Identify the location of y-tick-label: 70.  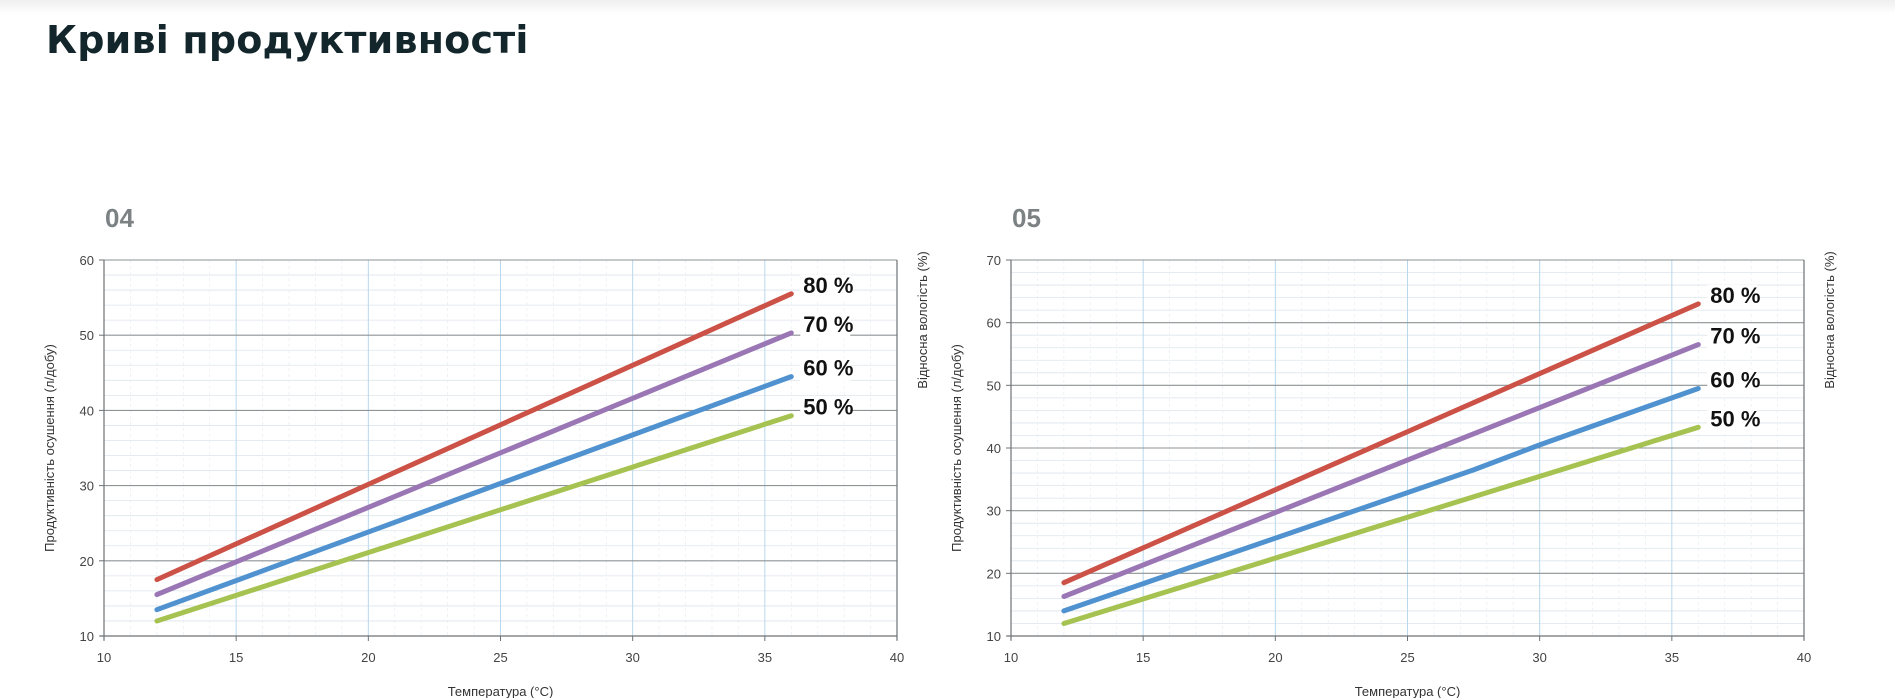
(994, 260).